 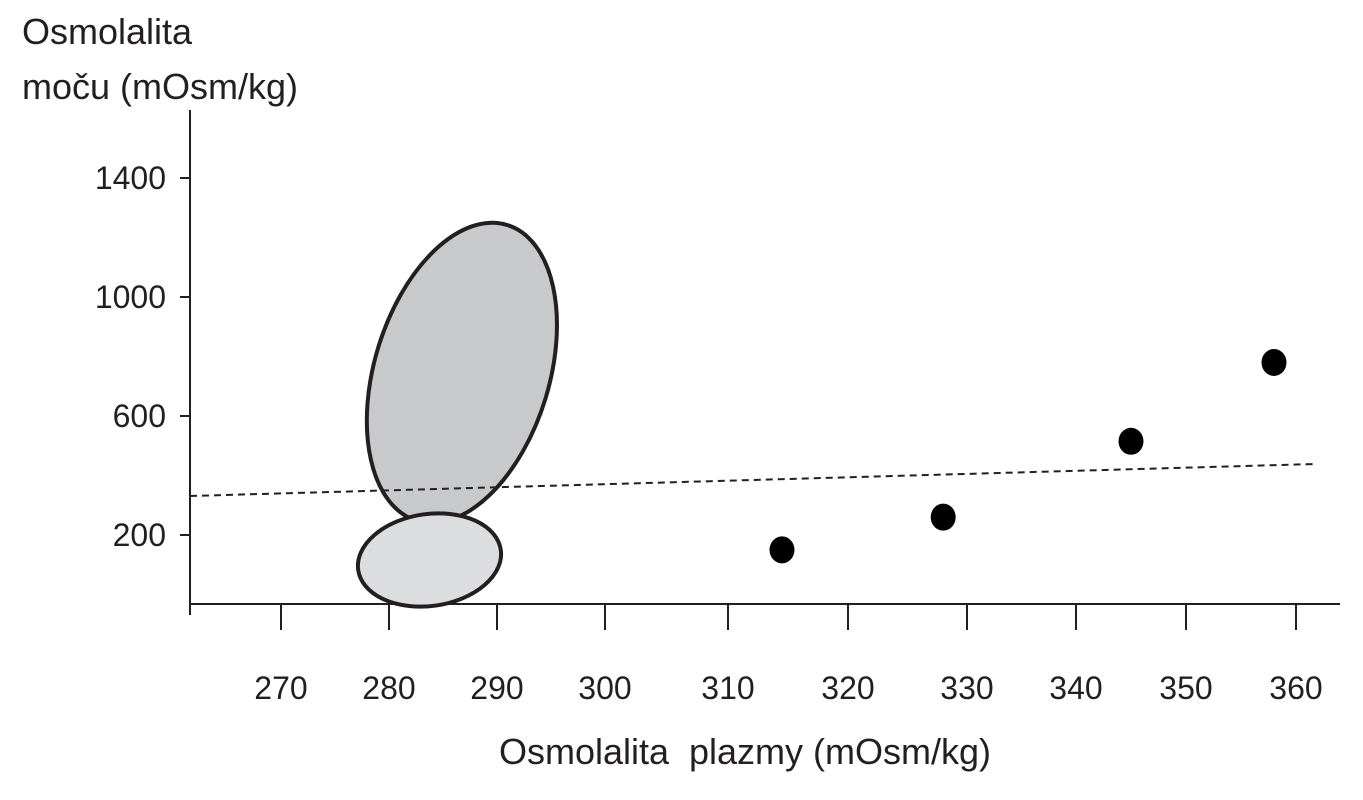 I want to click on x-tick-label-300: 300, so click(x=604, y=688).